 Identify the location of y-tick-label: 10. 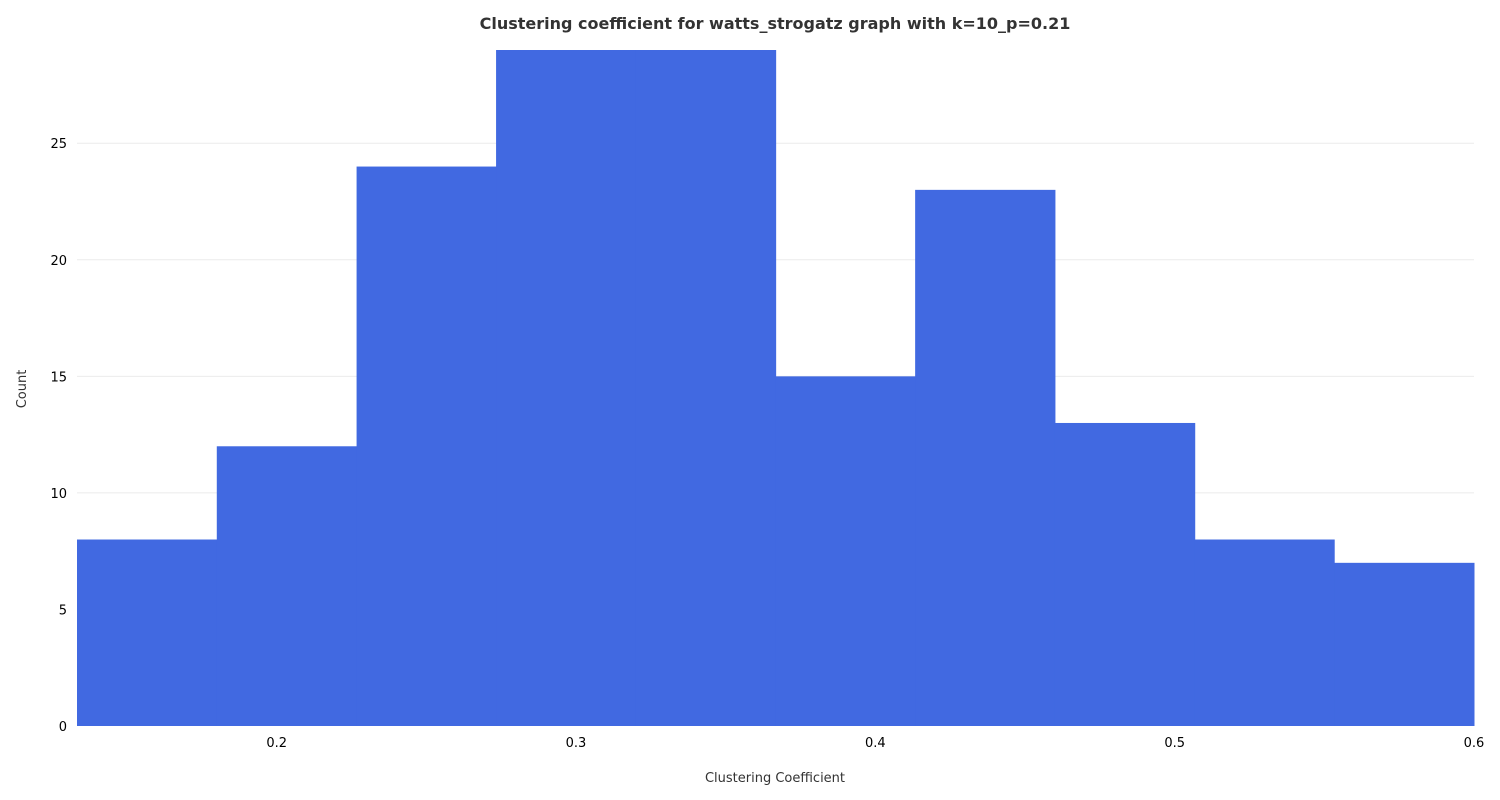
(58, 494).